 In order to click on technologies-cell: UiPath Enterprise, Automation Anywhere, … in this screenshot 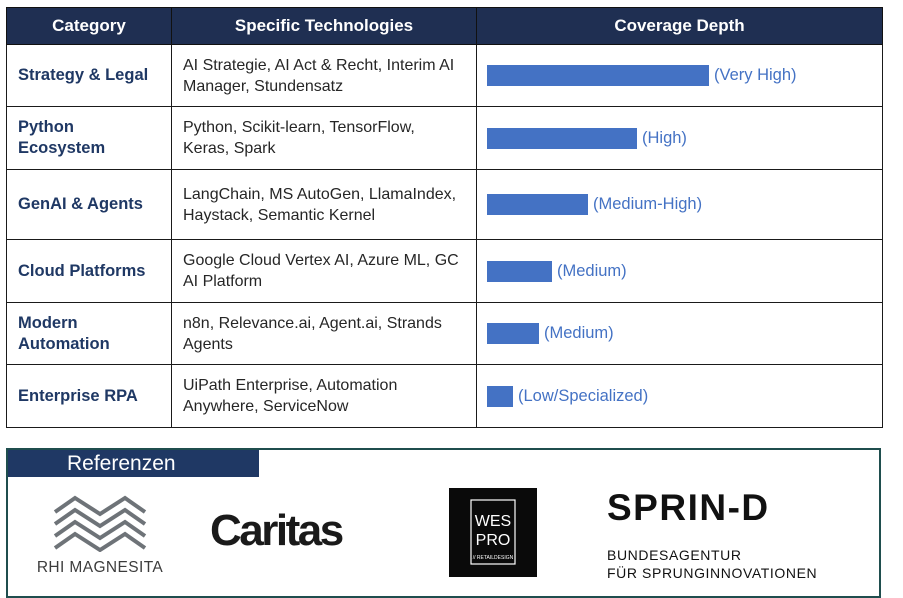, I will do `click(324, 396)`.